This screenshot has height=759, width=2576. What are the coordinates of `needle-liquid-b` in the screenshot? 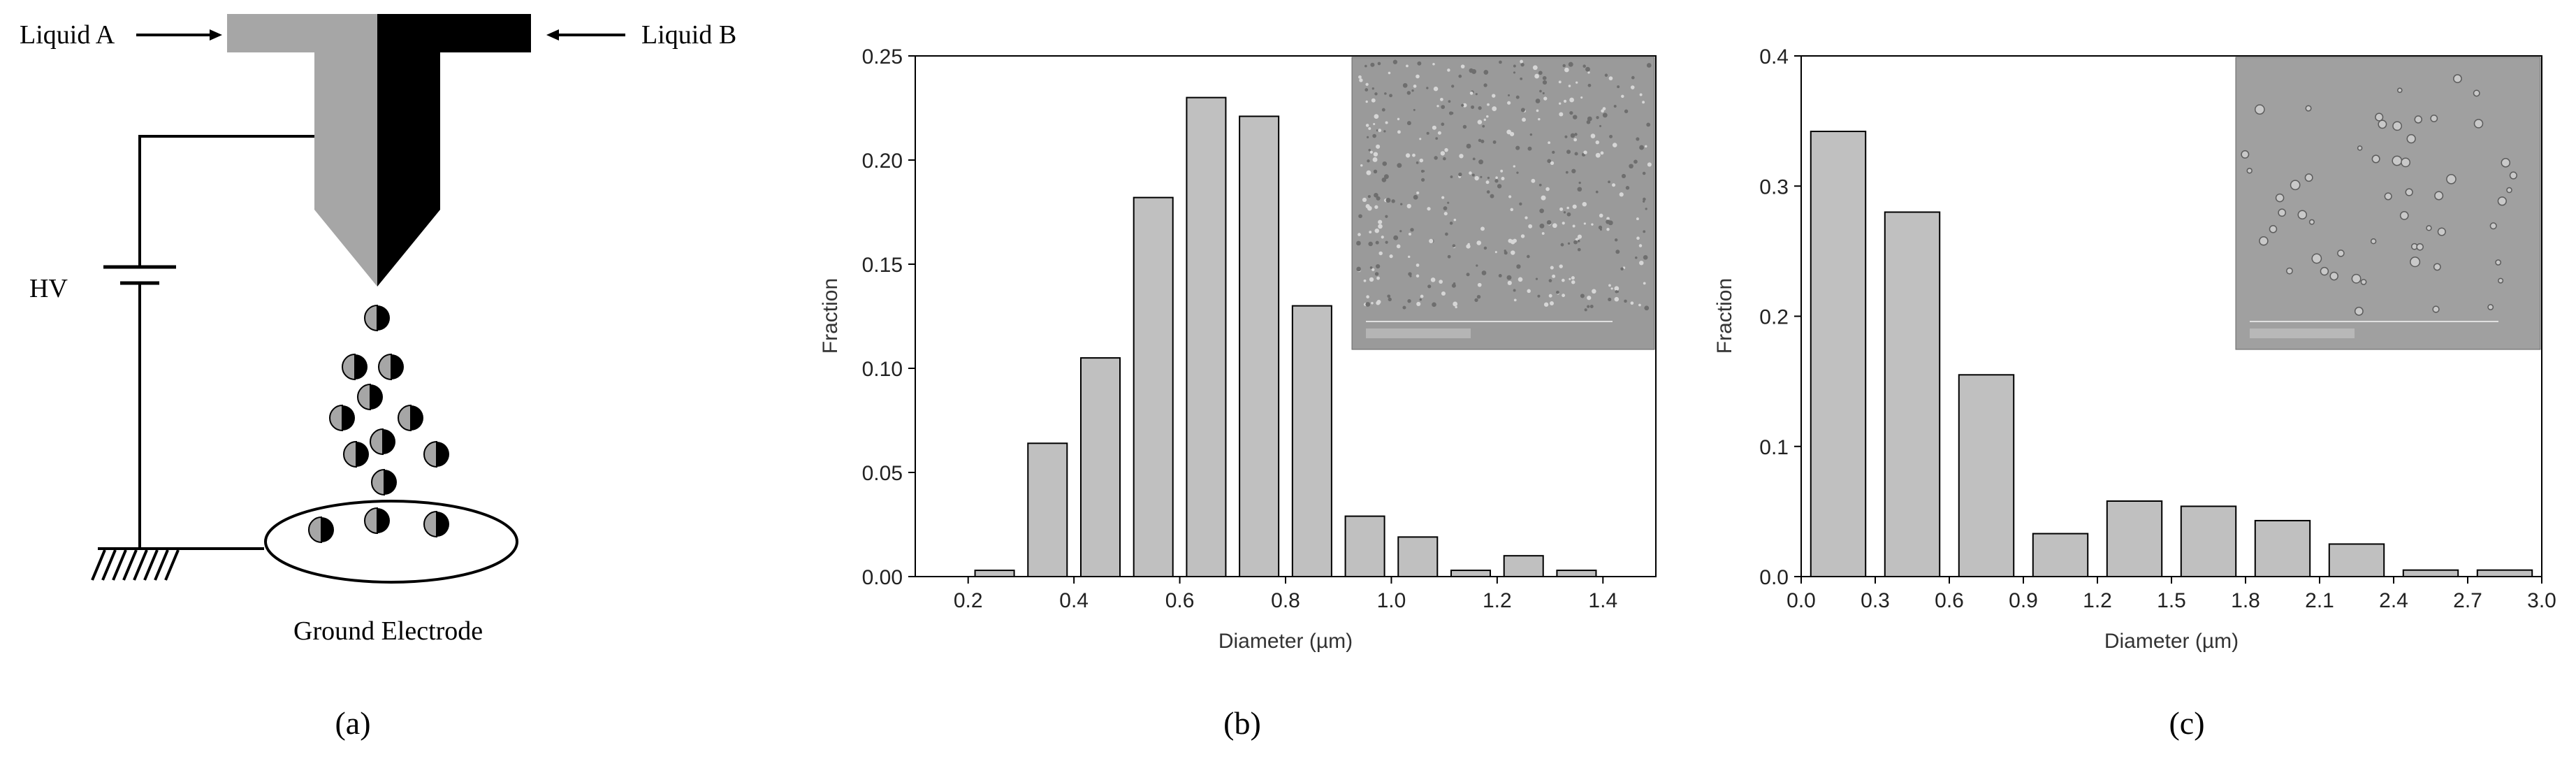 It's located at (454, 150).